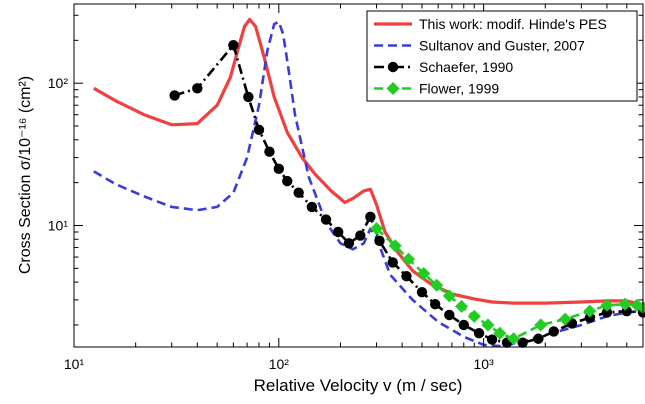 Image resolution: width=645 pixels, height=404 pixels. What do you see at coordinates (513, 24) in the screenshot?
I see `legend-label: This work: modif. Hinde's PES` at bounding box center [513, 24].